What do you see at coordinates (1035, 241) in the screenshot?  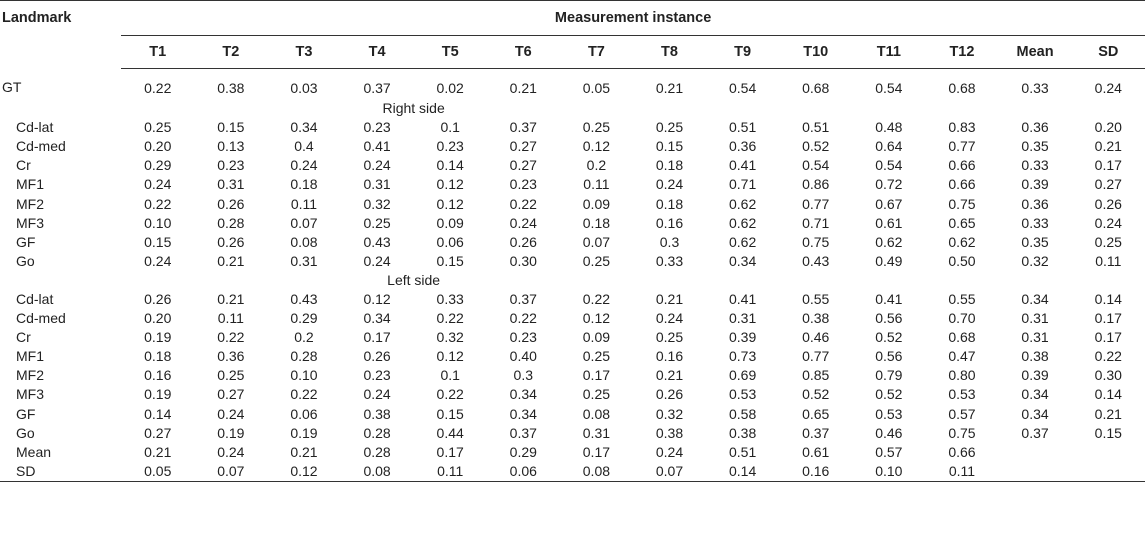 I see `table-cell: 0.35` at bounding box center [1035, 241].